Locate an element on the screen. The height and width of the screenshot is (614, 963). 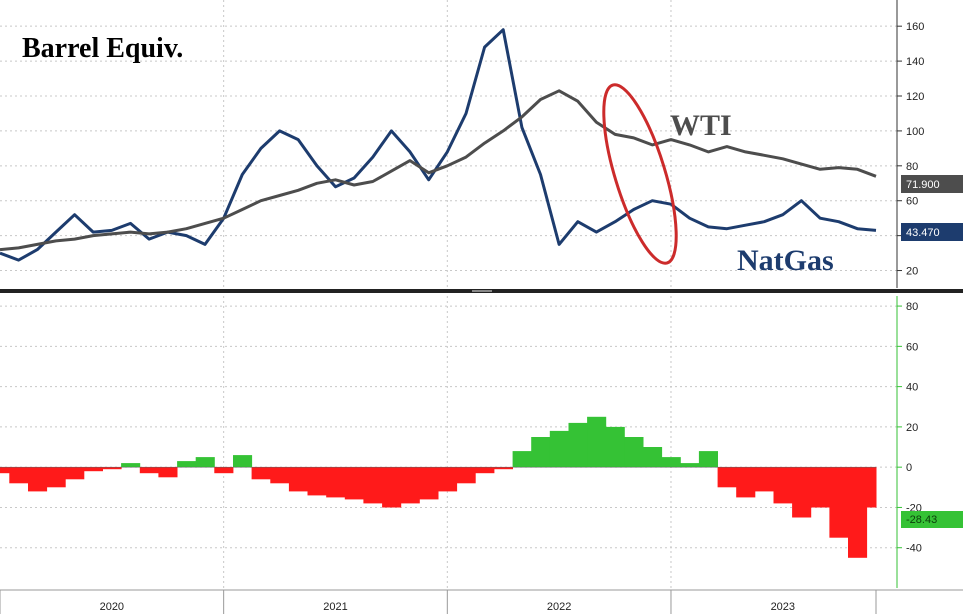
top-y-tick-label: 120 is located at coordinates (915, 97).